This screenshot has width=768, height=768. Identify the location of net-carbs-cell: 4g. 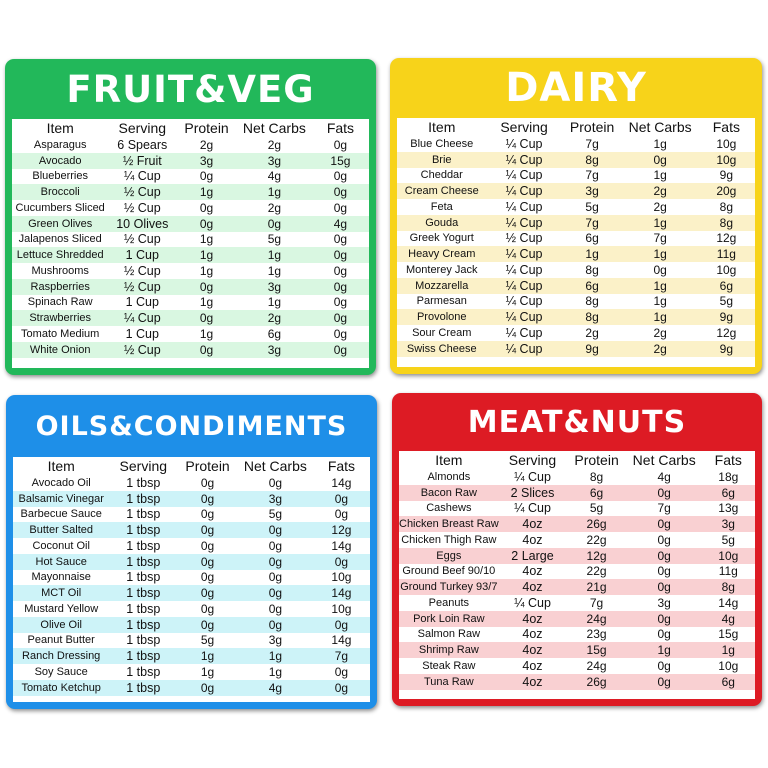
(275, 687).